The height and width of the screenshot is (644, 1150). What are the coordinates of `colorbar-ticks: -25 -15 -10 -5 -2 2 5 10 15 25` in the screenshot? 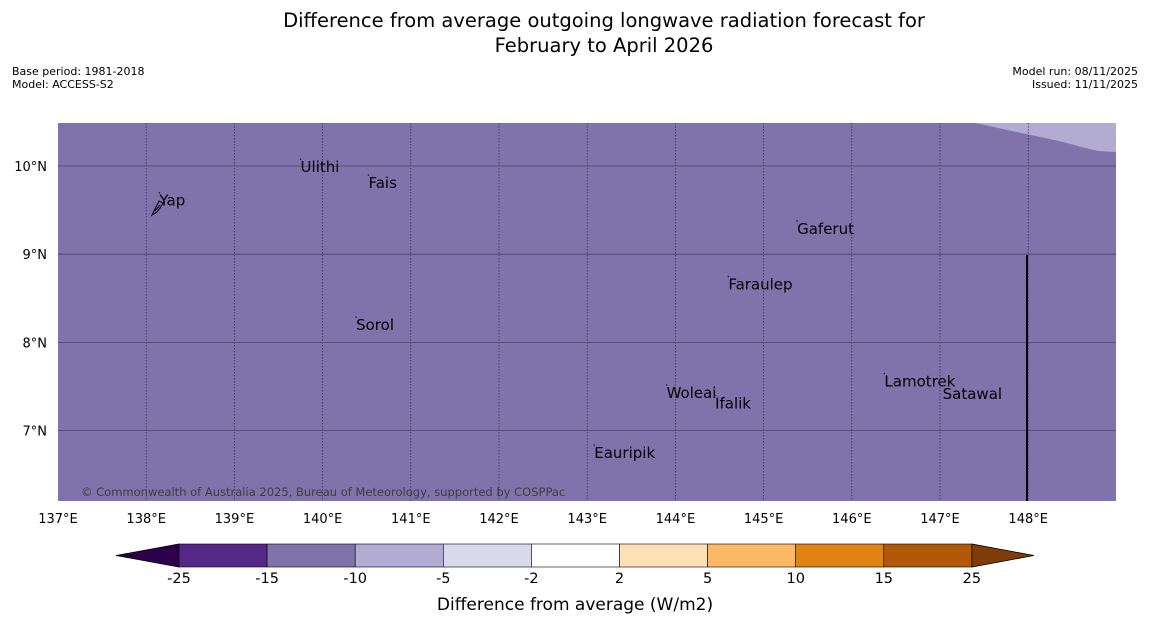 It's located at (574, 579).